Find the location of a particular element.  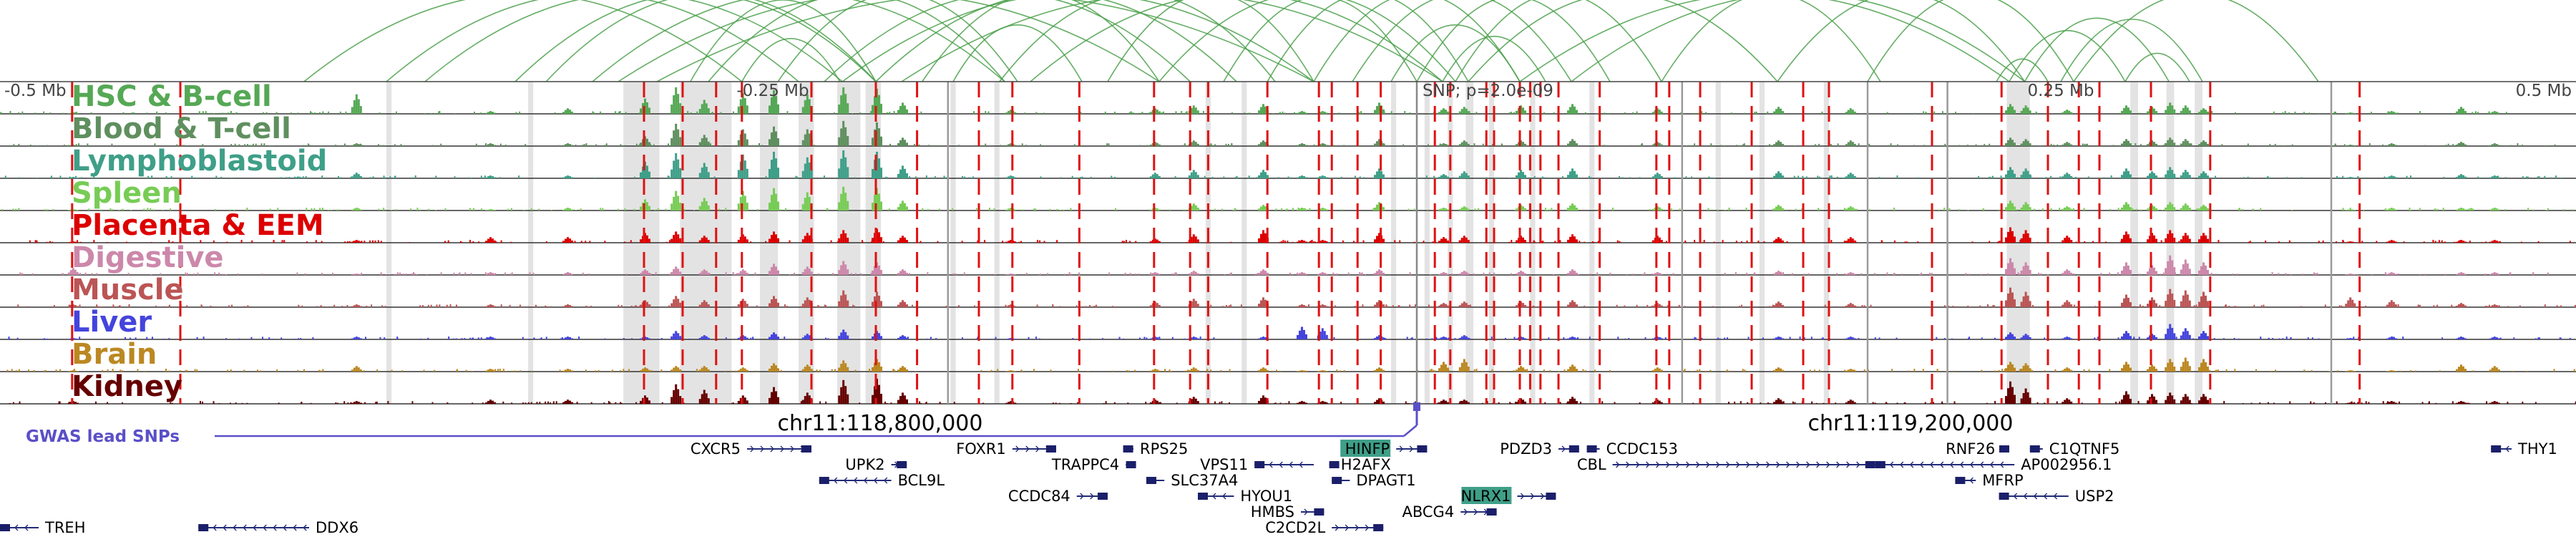

interaction-arc is located at coordinates (1172, 41).